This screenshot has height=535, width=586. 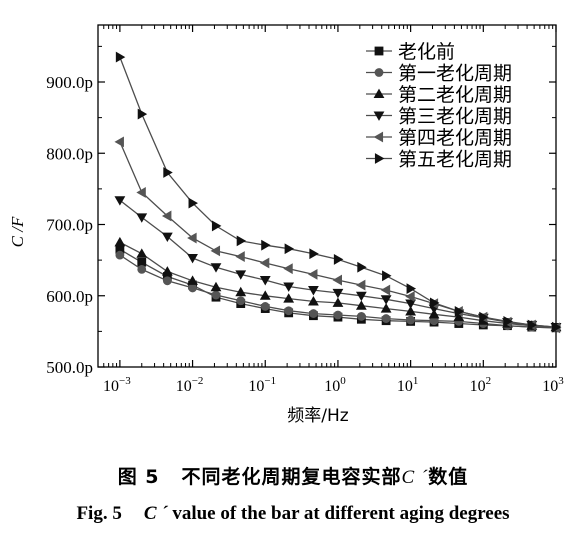 What do you see at coordinates (69, 296) in the screenshot?
I see `y-tick-label: 600.0p` at bounding box center [69, 296].